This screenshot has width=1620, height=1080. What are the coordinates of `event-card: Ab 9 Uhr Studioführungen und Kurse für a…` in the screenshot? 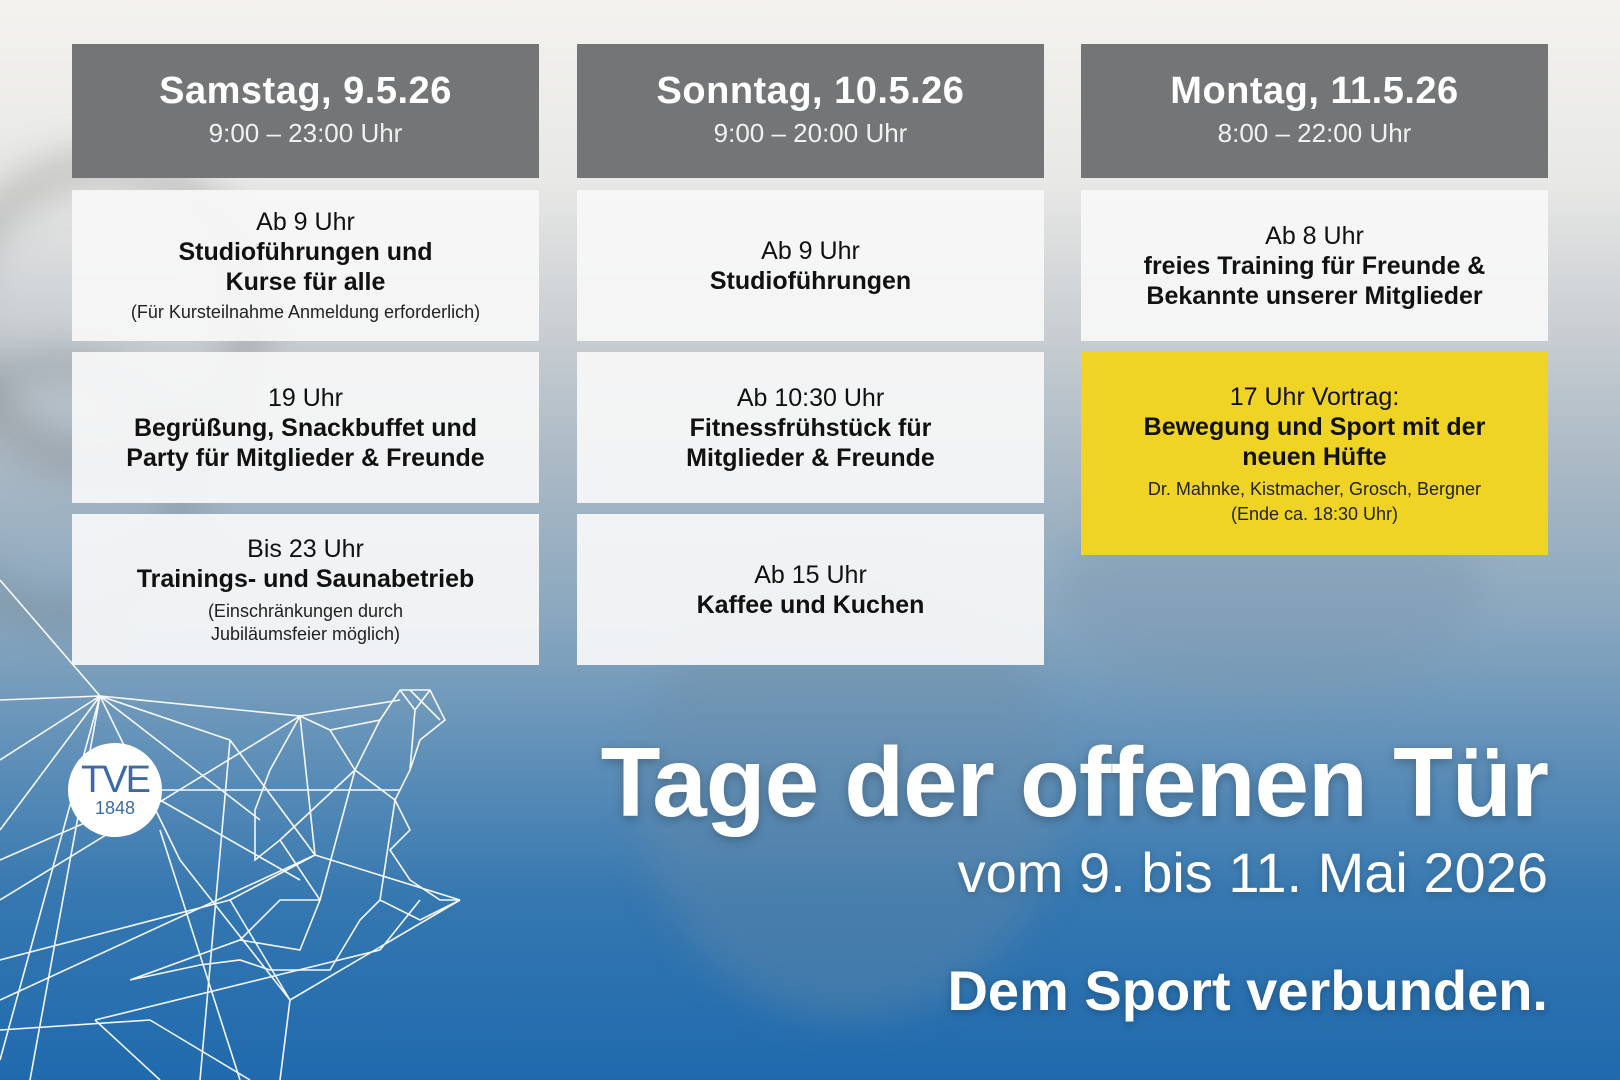 It's located at (305, 265).